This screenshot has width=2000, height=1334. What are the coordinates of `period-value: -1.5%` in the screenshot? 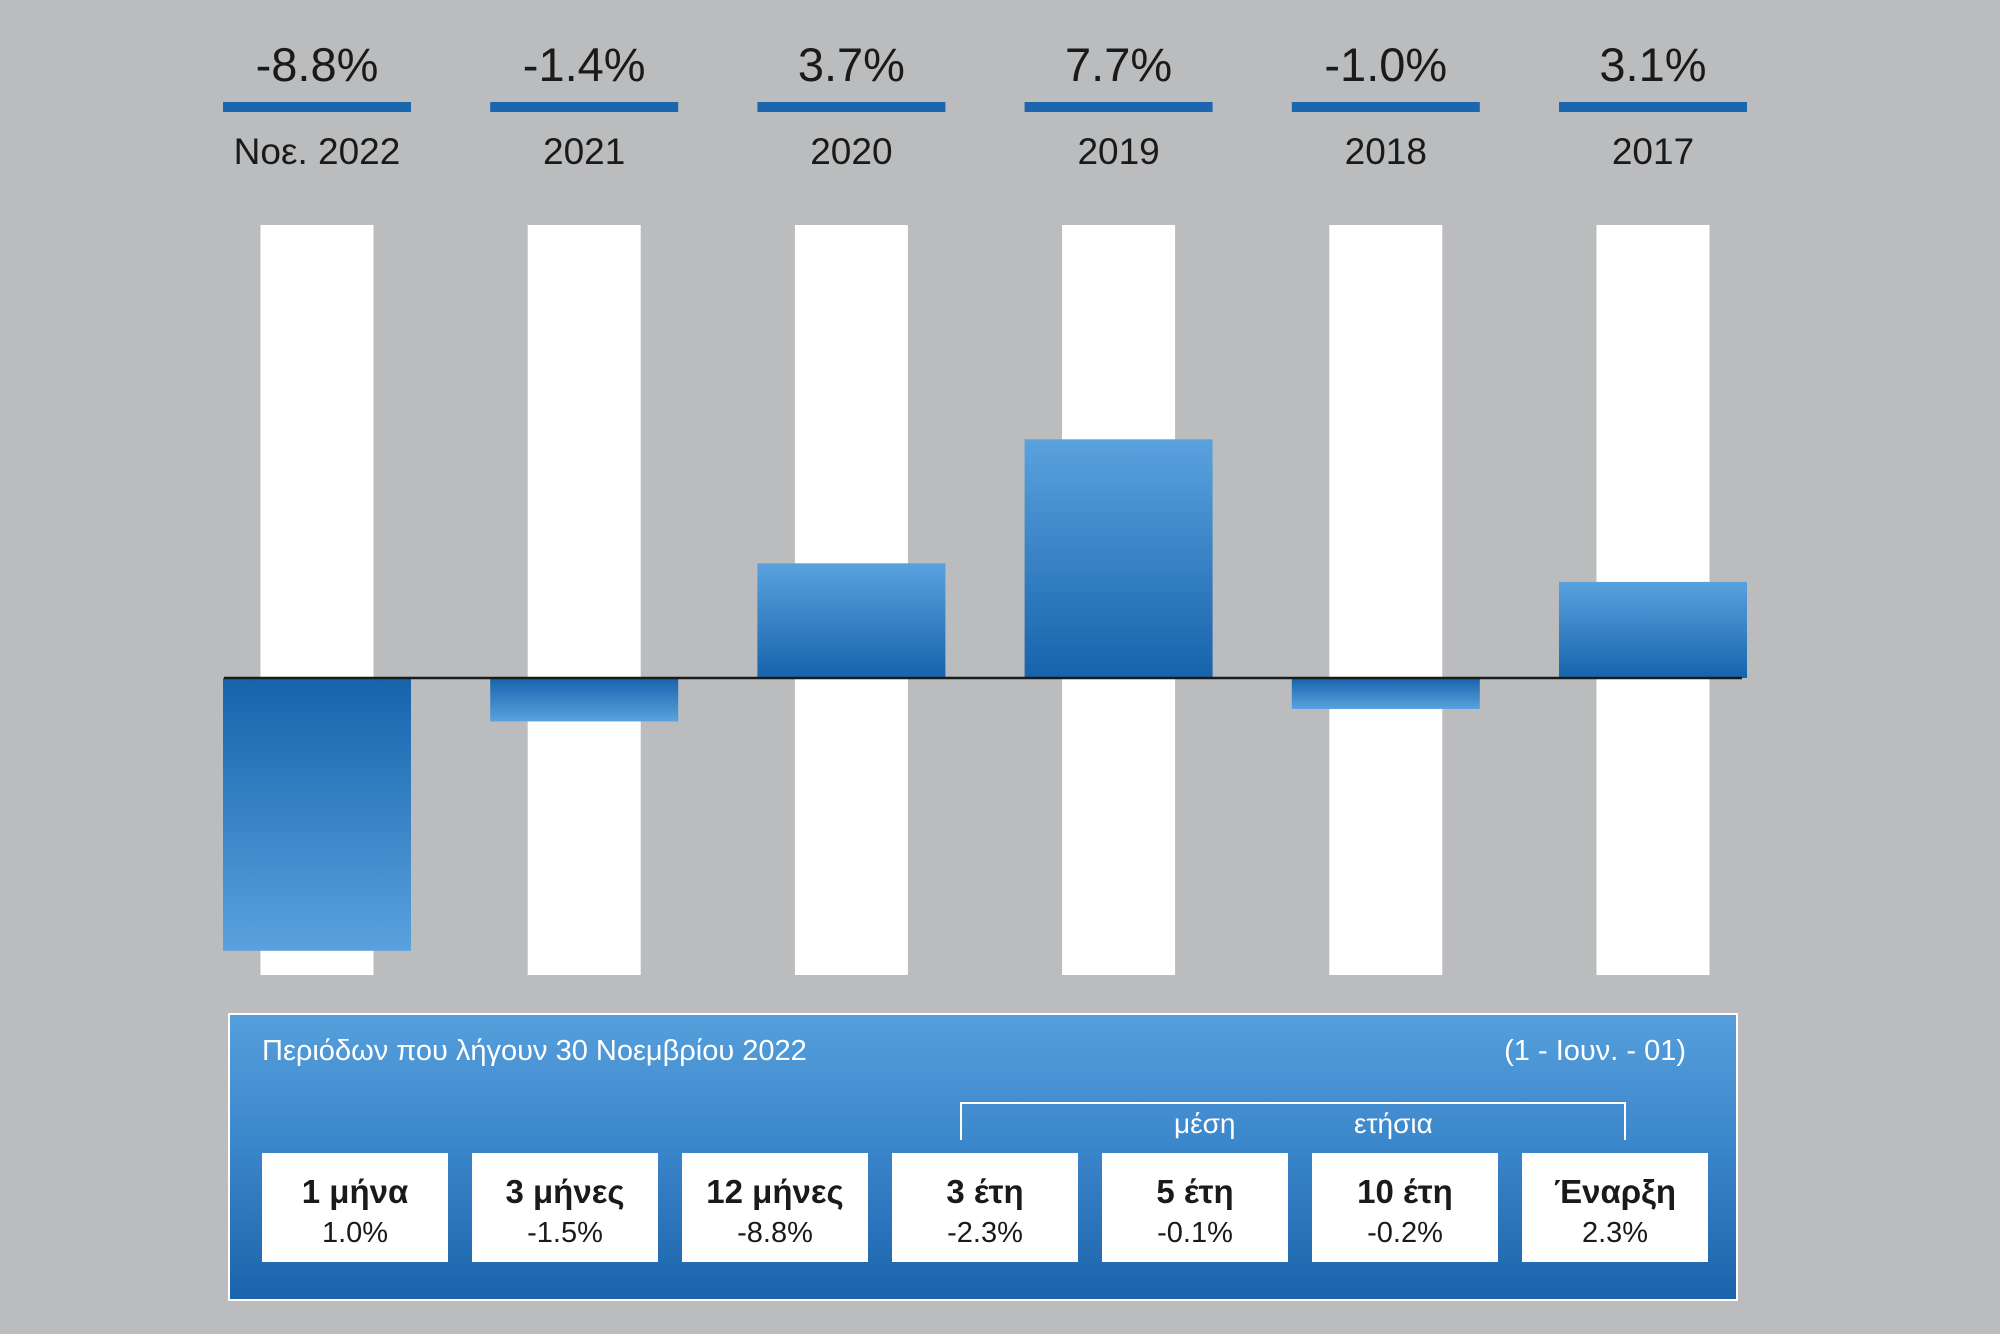 It's located at (565, 1233).